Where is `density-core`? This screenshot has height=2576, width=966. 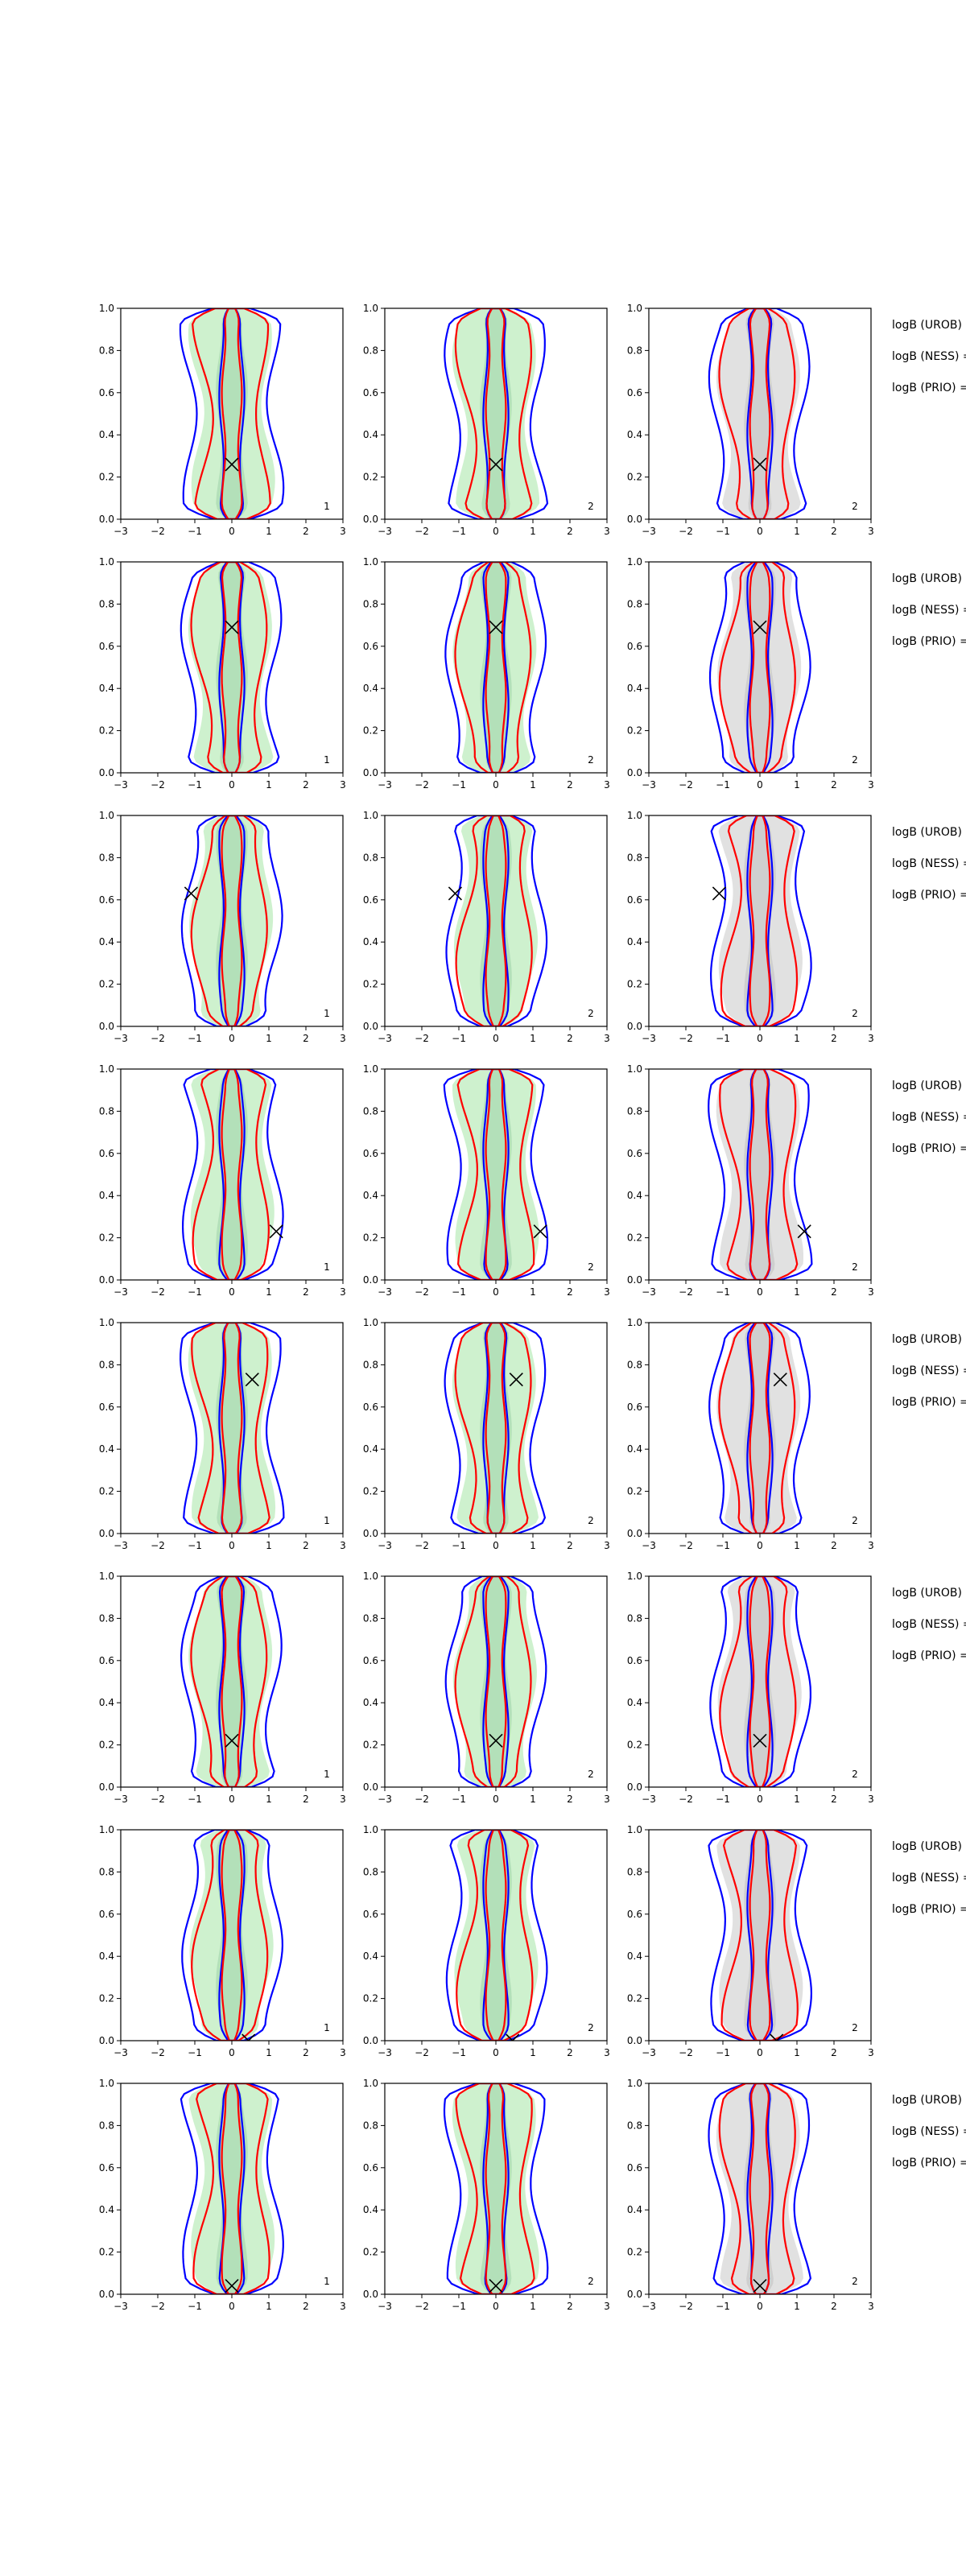 density-core is located at coordinates (232, 1174).